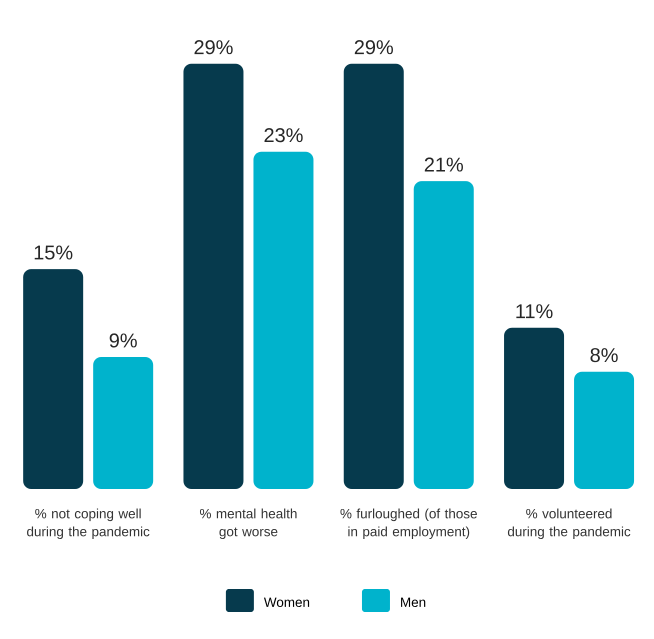  What do you see at coordinates (88, 523) in the screenshot?
I see `x-tick-label: % not coping well during the pandemic` at bounding box center [88, 523].